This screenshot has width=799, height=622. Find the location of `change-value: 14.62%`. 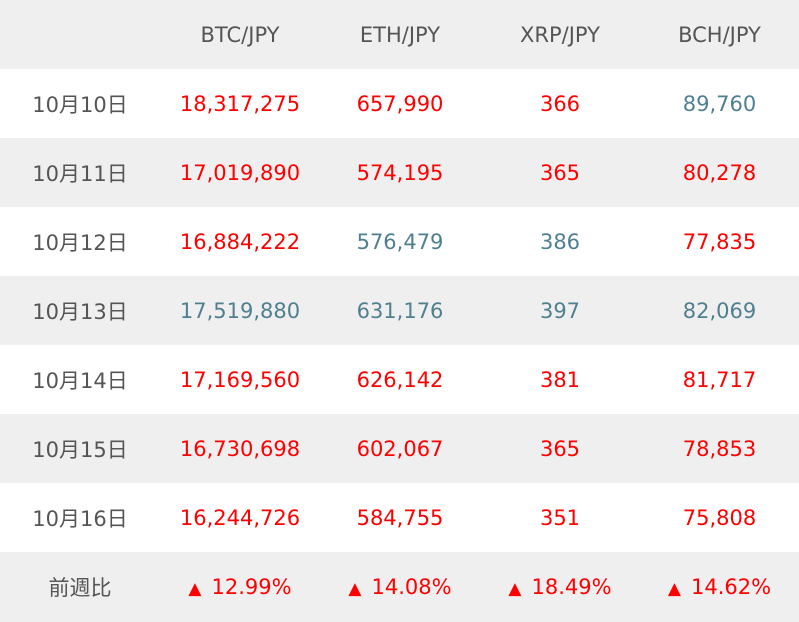

change-value: 14.62% is located at coordinates (731, 587).